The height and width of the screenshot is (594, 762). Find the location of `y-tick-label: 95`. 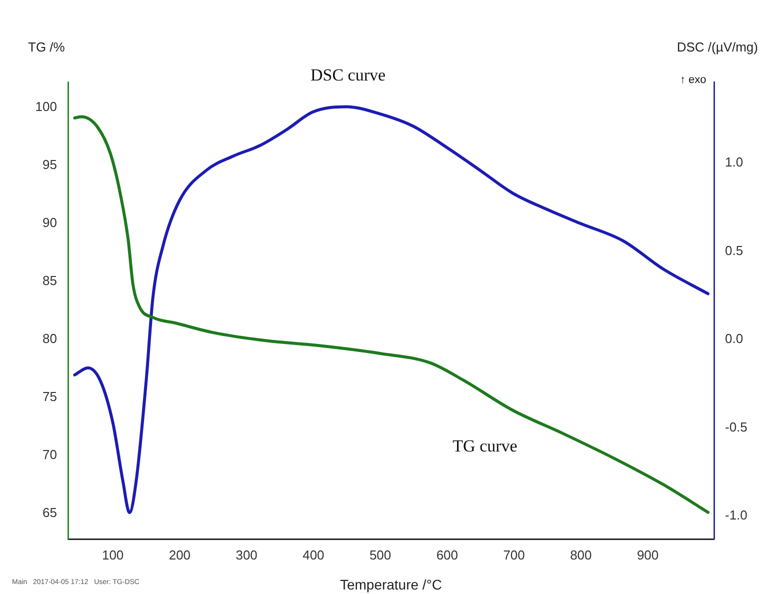

y-tick-label: 95 is located at coordinates (49, 164).